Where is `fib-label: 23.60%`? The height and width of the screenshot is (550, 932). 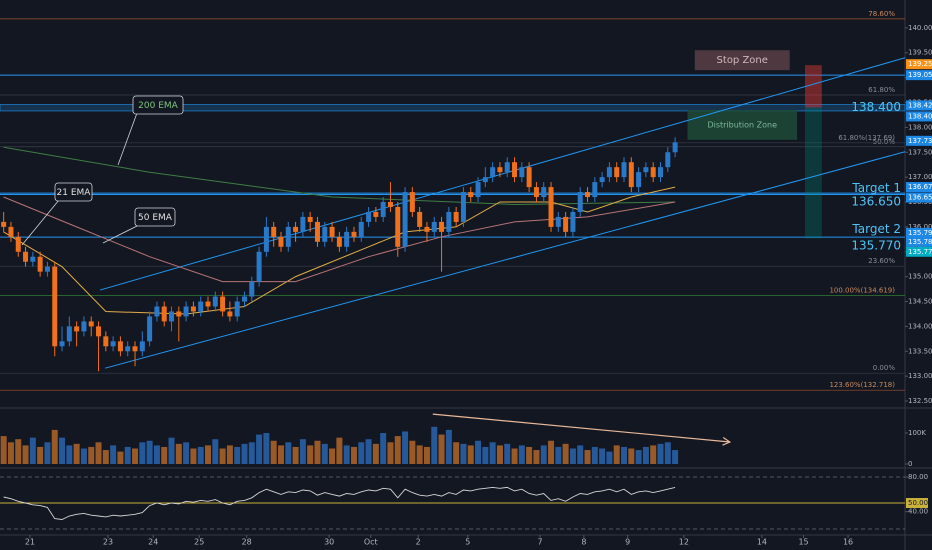 fib-label: 23.60% is located at coordinates (881, 261).